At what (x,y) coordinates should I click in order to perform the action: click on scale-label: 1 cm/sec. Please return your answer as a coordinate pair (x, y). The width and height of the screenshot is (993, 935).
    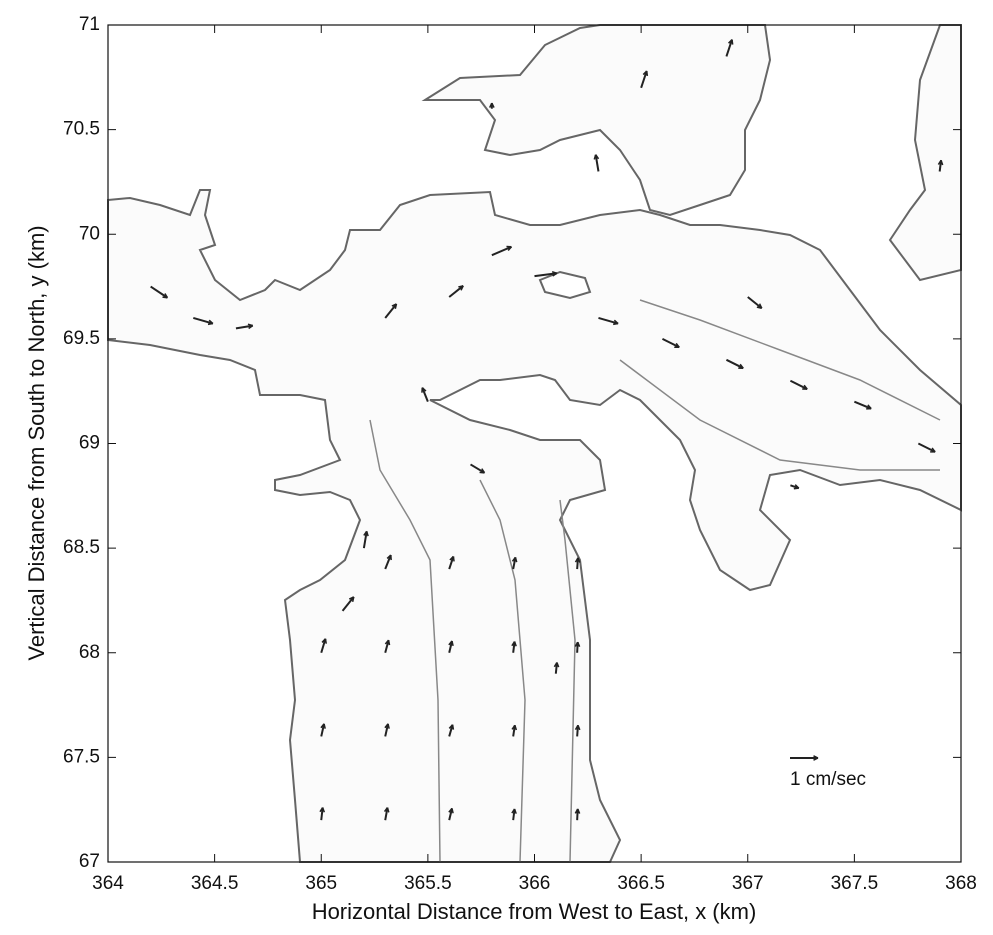
    Looking at the image, I should click on (828, 779).